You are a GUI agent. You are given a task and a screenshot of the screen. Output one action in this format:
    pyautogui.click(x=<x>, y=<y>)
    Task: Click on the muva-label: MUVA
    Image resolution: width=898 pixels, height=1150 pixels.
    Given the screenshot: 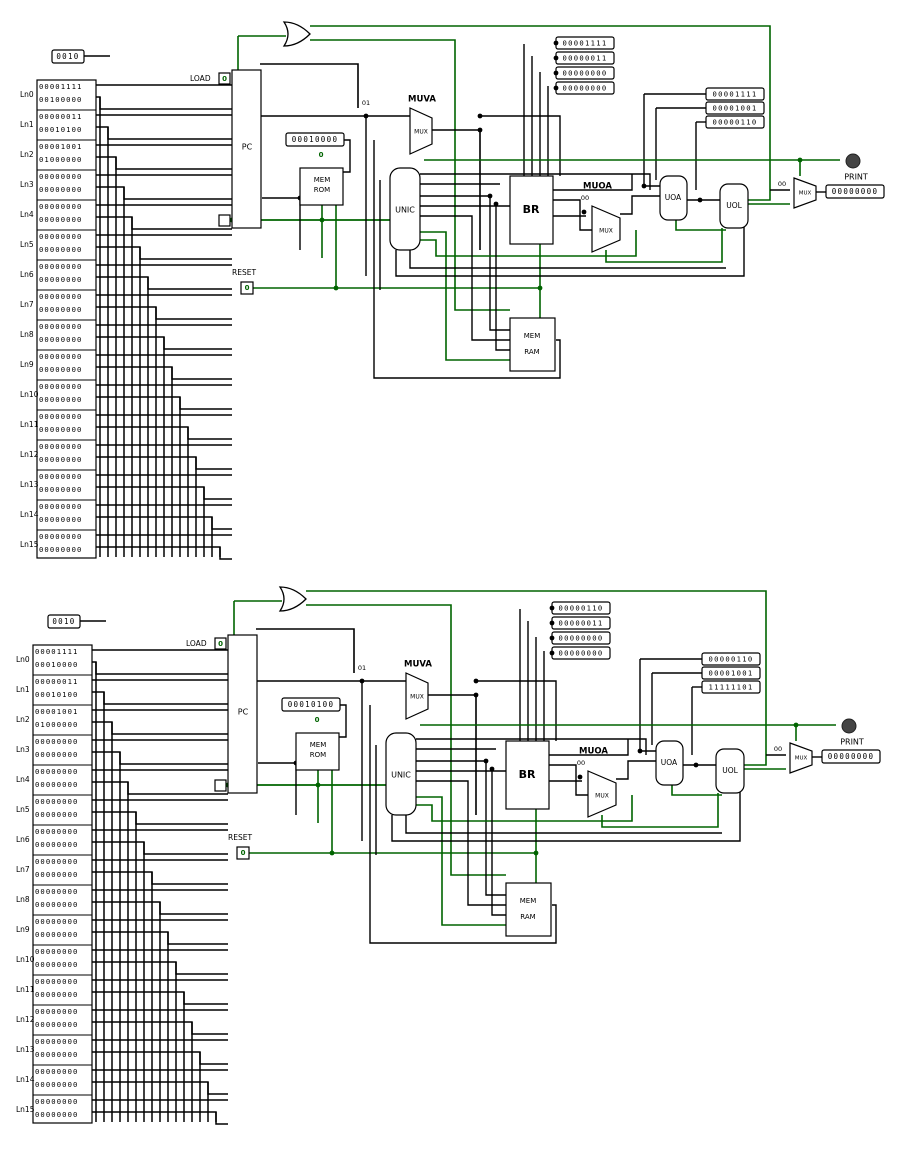 What is the action you would take?
    pyautogui.click(x=422, y=100)
    